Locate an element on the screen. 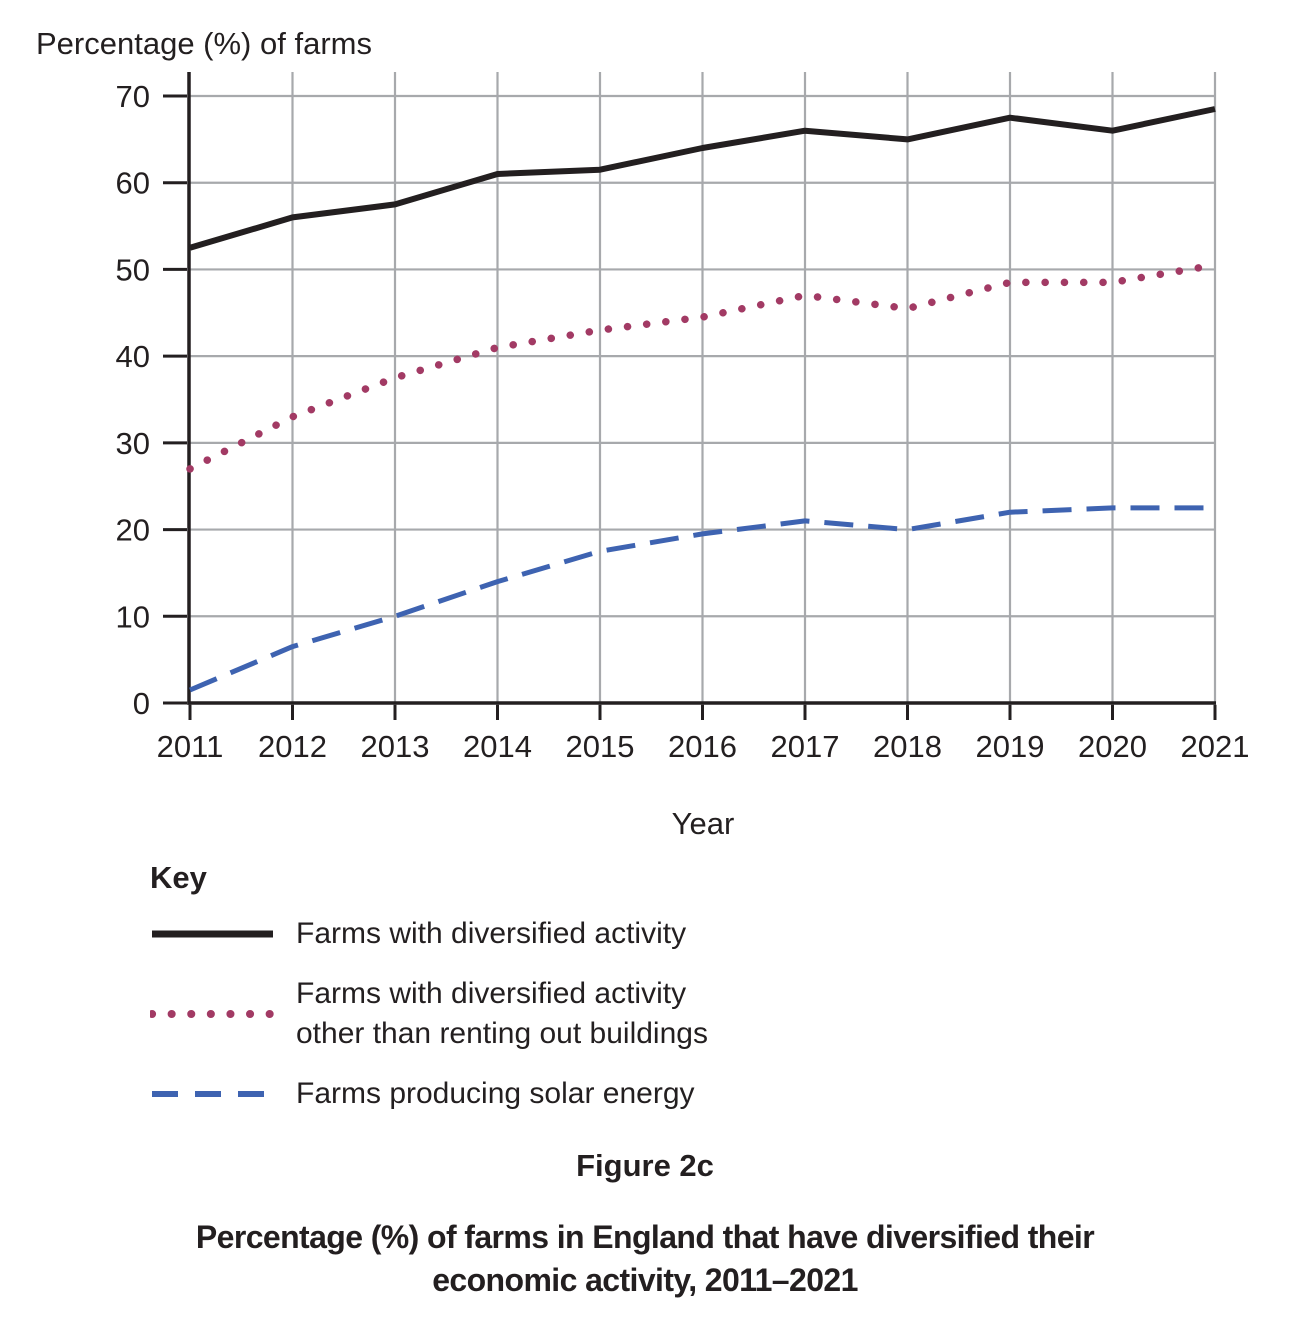 The image size is (1290, 1320). y-tick-label: 70 is located at coordinates (133, 96).